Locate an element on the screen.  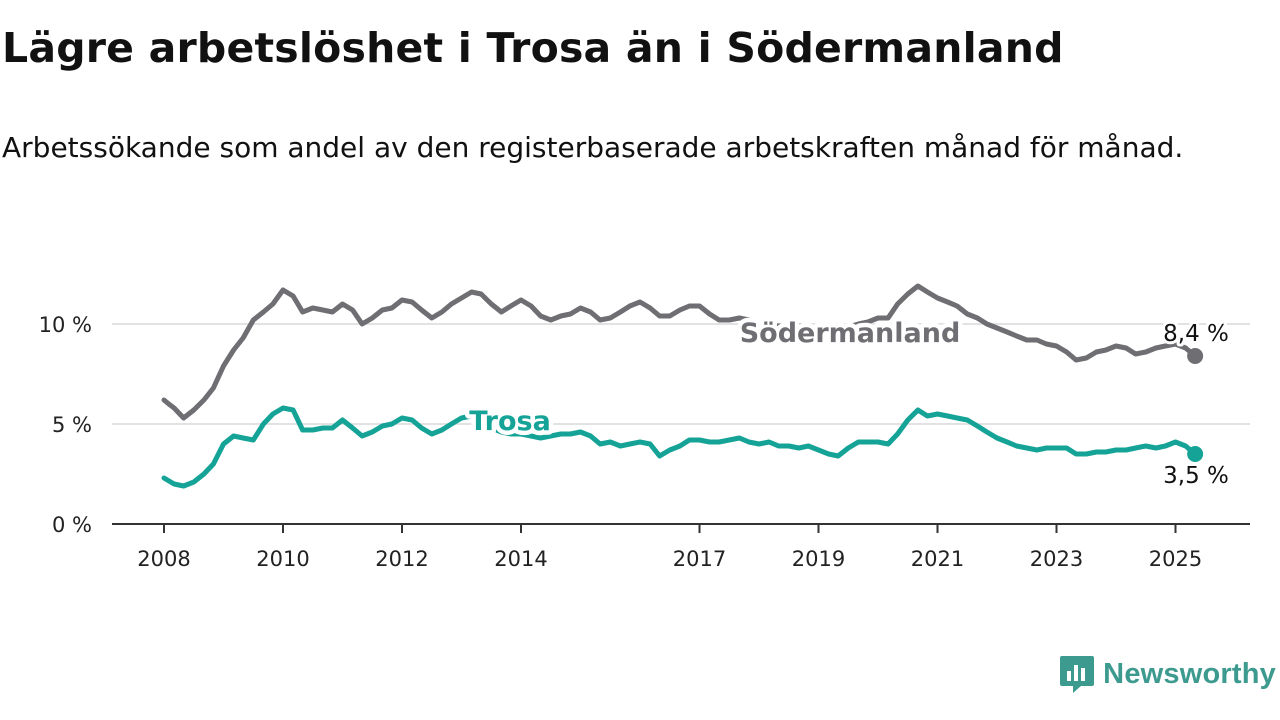
series-label-trosa: Trosa is located at coordinates (510, 421).